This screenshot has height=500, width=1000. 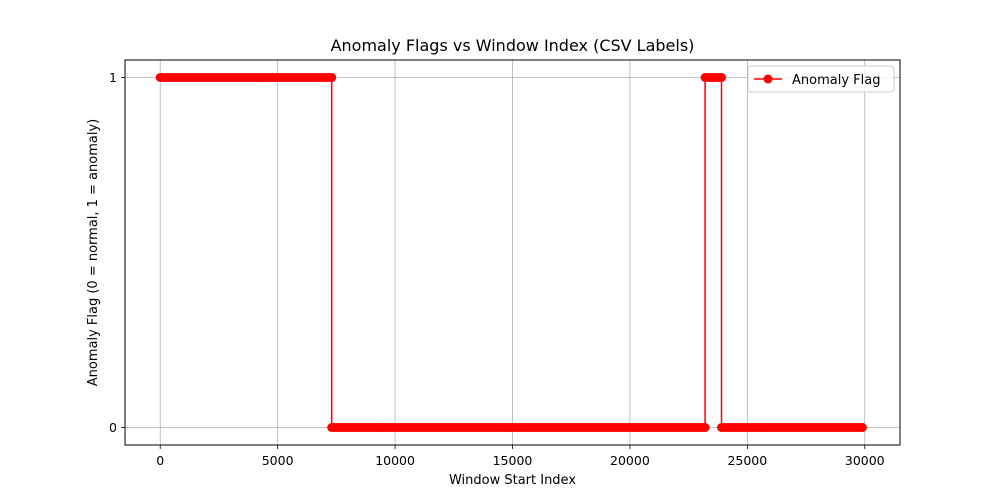 I want to click on x-tick-label: 20000, so click(x=630, y=460).